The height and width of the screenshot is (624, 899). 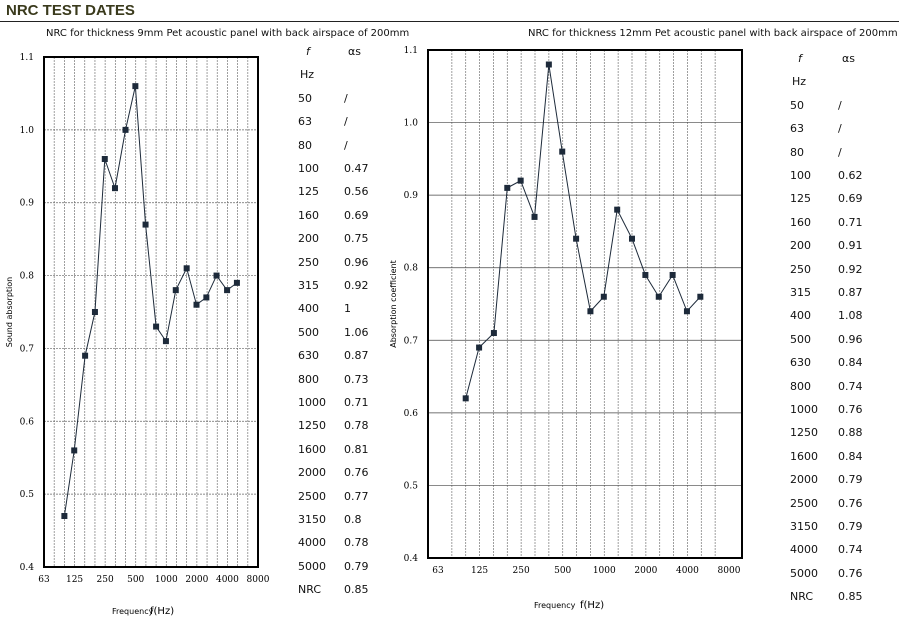 What do you see at coordinates (800, 222) in the screenshot?
I see `table-cell-frequency: 160` at bounding box center [800, 222].